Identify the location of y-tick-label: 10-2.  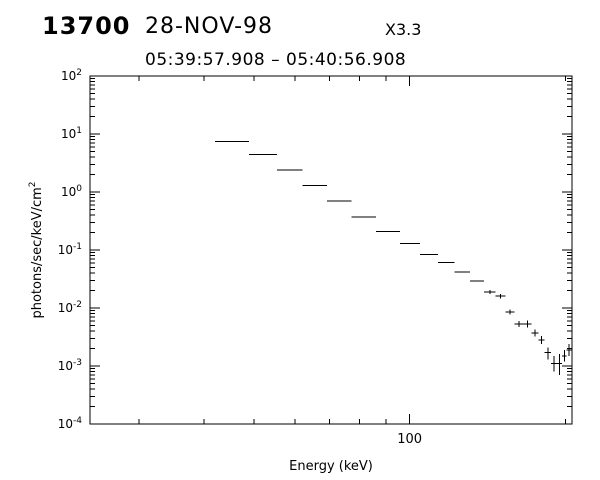
(70, 307).